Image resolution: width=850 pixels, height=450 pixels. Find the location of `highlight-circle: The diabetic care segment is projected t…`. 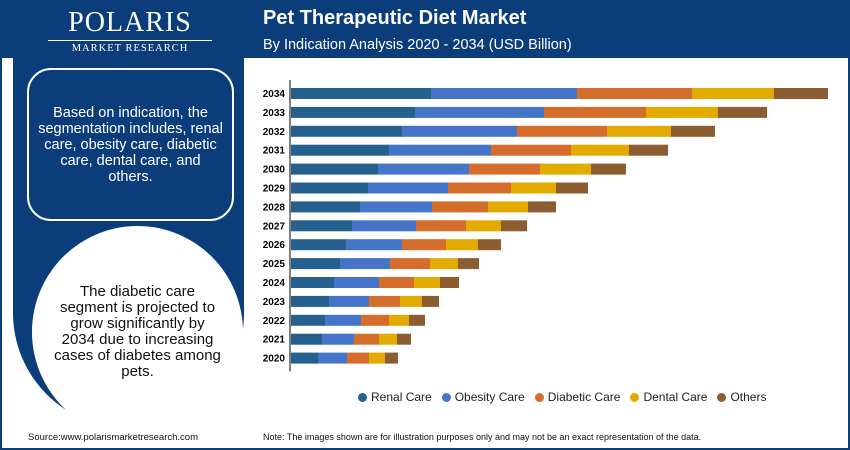

highlight-circle: The diabetic care segment is projected t… is located at coordinates (137, 332).